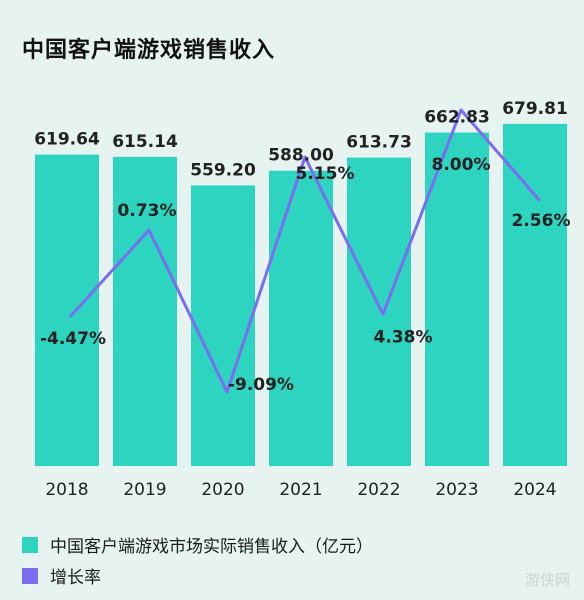  I want to click on legend-item-growth: 增长率, so click(61, 575).